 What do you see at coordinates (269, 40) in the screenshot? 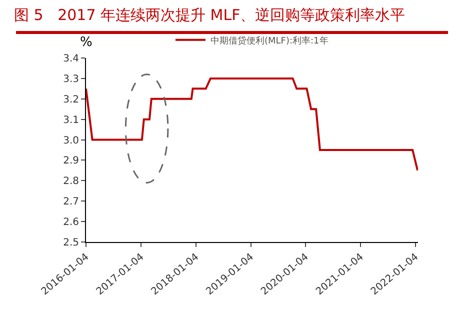
I see `legend-label: 中期借贷便利(MLF):利率:1年` at bounding box center [269, 40].